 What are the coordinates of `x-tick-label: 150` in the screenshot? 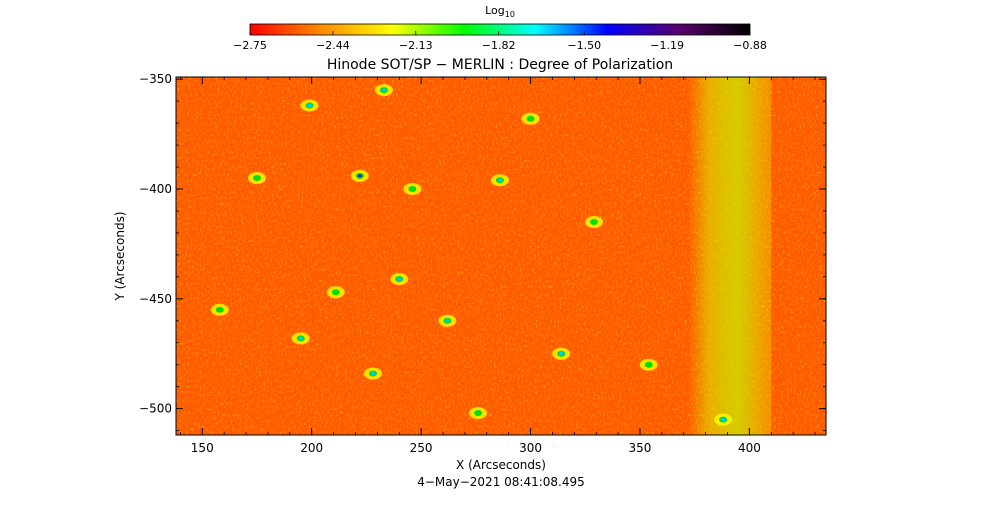 It's located at (202, 448).